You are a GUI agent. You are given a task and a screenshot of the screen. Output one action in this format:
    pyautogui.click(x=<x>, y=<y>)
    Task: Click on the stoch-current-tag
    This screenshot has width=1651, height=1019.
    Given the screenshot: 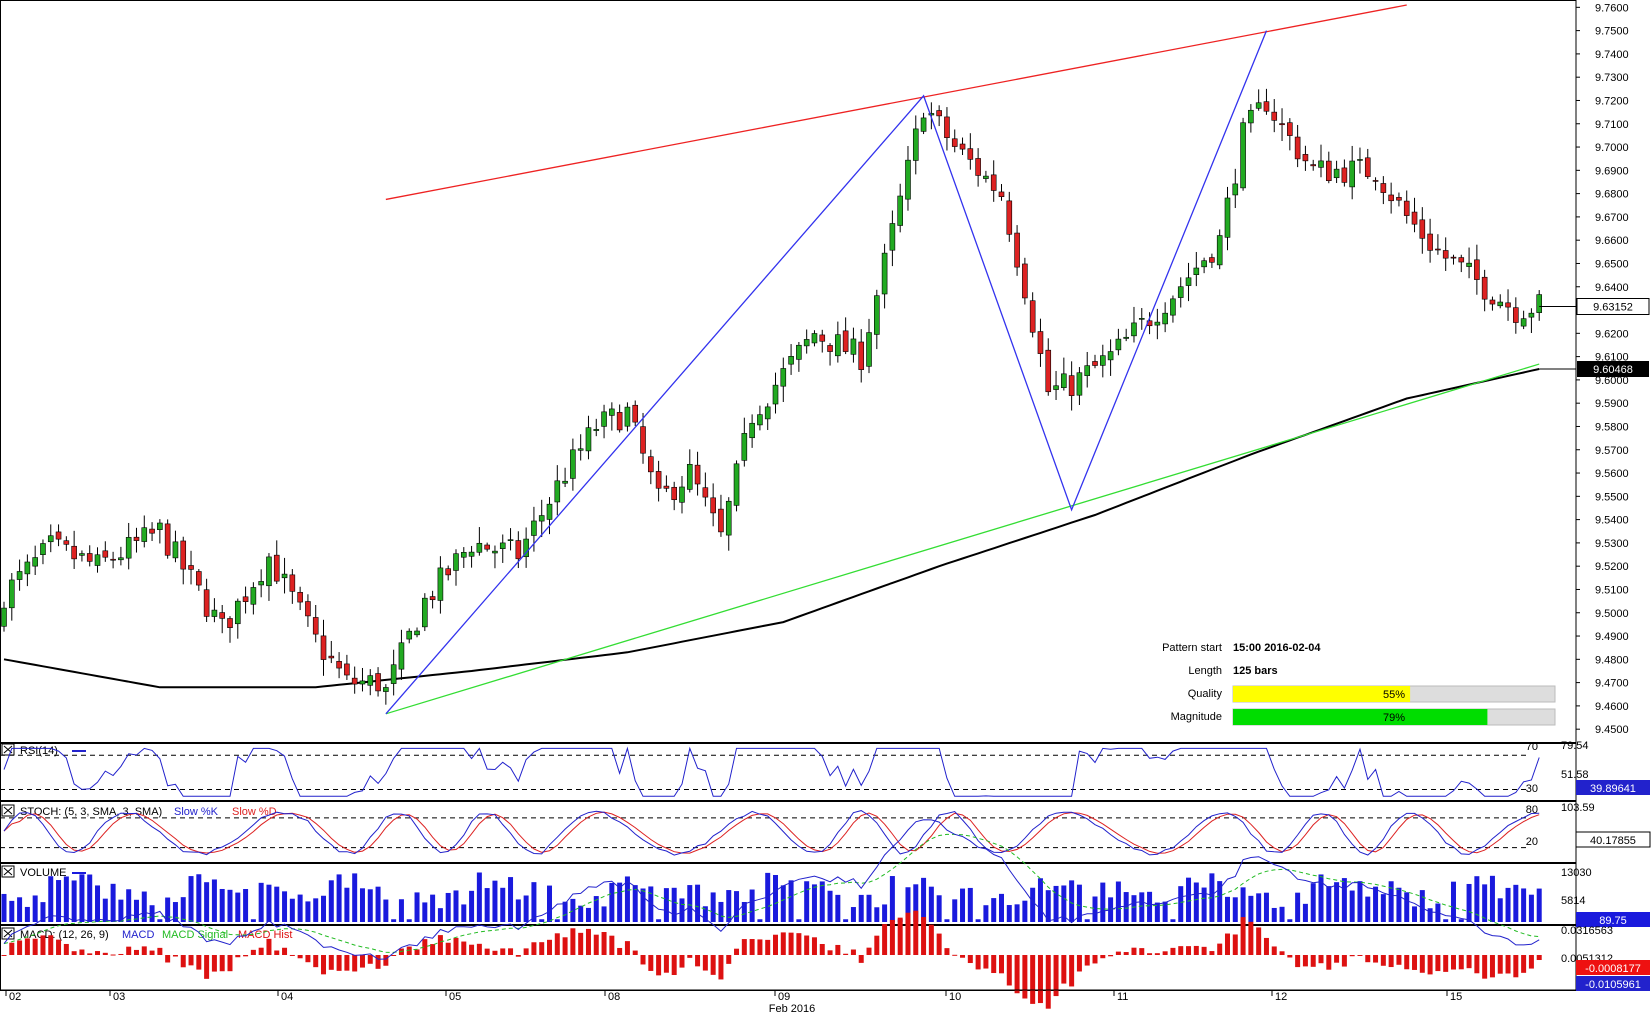 What is the action you would take?
    pyautogui.click(x=1613, y=839)
    